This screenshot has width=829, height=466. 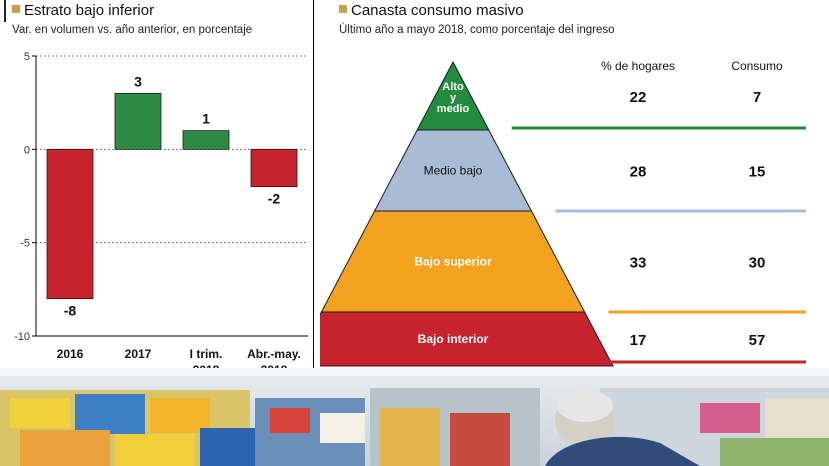 What do you see at coordinates (138, 354) in the screenshot?
I see `x-tick-label: 2017` at bounding box center [138, 354].